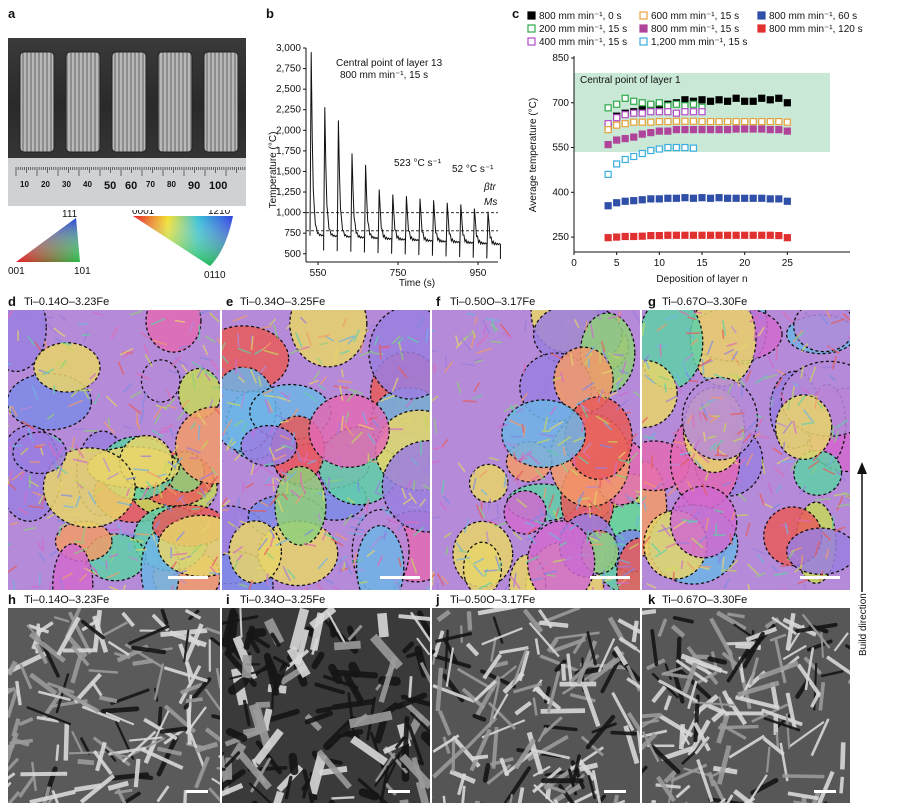  I want to click on b-xlabel: Time (s), so click(417, 283).